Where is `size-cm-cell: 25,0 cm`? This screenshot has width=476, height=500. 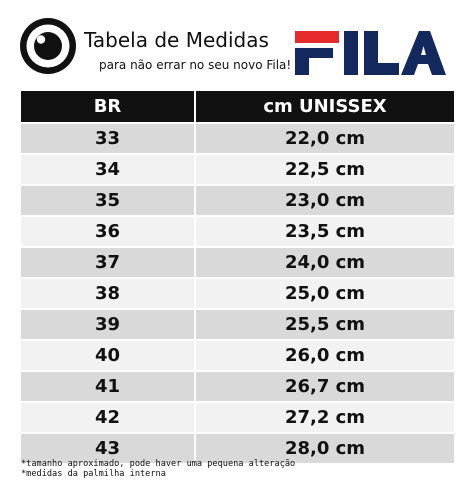
size-cm-cell: 25,0 cm is located at coordinates (324, 293).